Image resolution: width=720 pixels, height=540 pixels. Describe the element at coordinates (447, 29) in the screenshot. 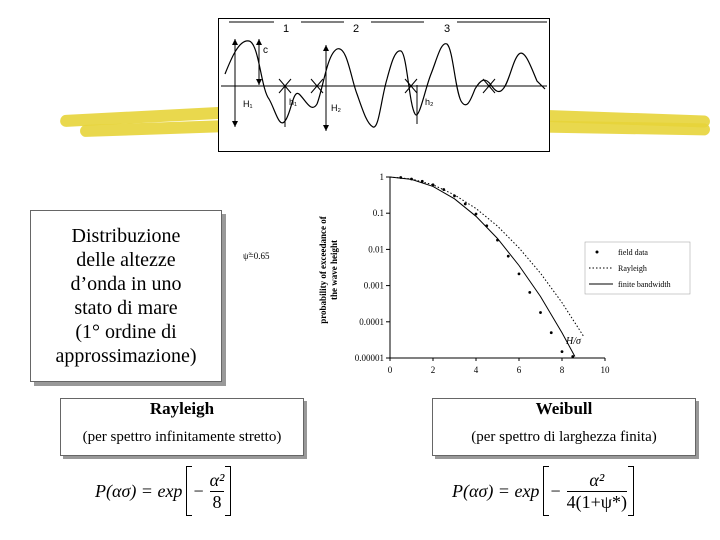

I see `section-label-3: 3` at that location.